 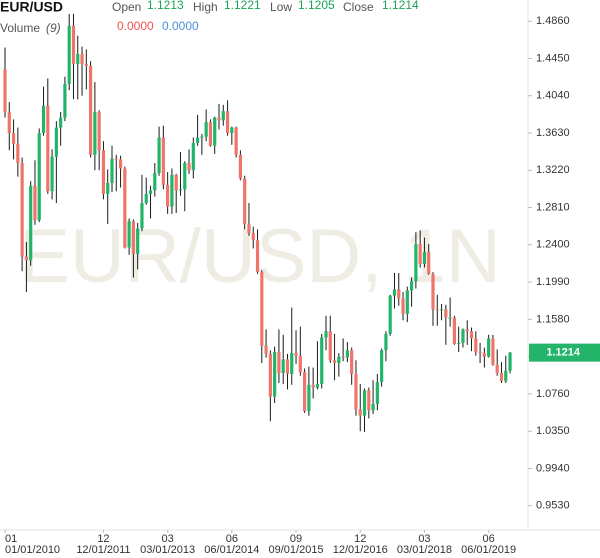 What do you see at coordinates (165, 6) in the screenshot?
I see `open-value: 1.1213` at bounding box center [165, 6].